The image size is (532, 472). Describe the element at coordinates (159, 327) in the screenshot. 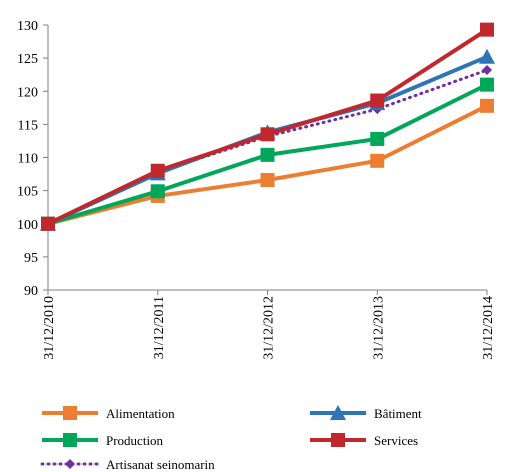

I see `x-tick-label: 31/12/2011` at that location.